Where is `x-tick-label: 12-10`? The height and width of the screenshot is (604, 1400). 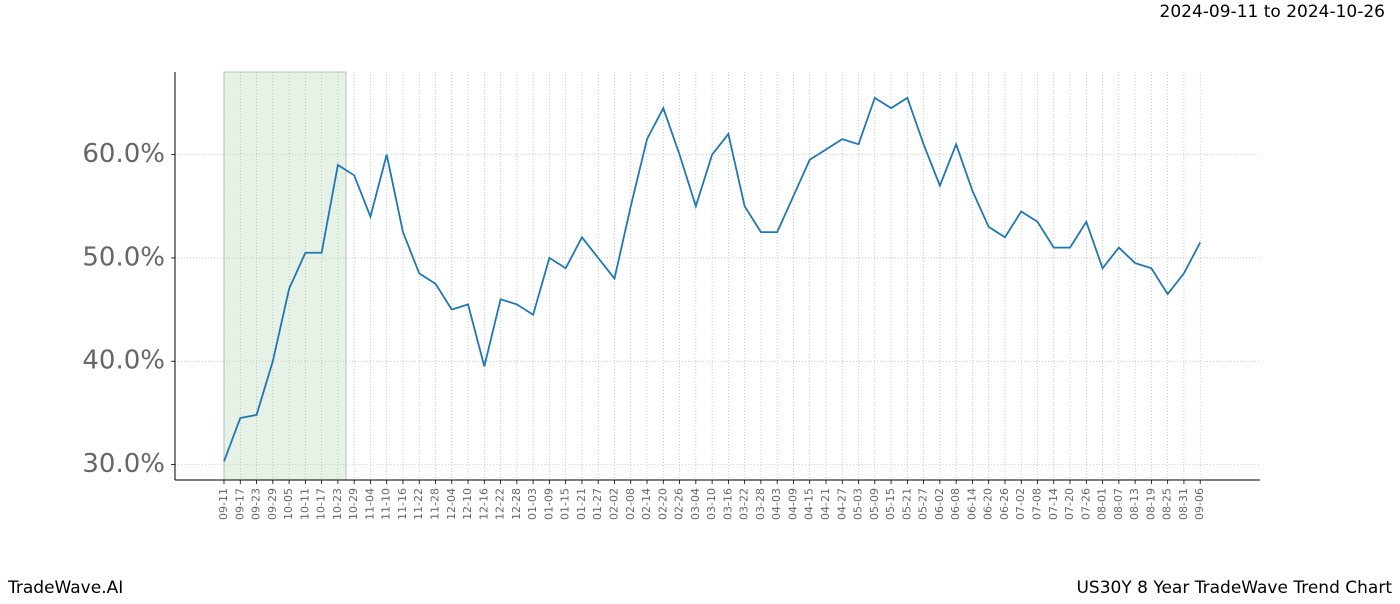
x-tick-label: 12-10 is located at coordinates (467, 504).